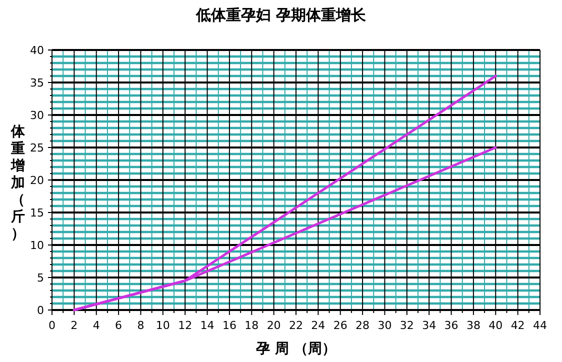  Describe the element at coordinates (495, 325) in the screenshot. I see `x-tick-label: 40` at that location.